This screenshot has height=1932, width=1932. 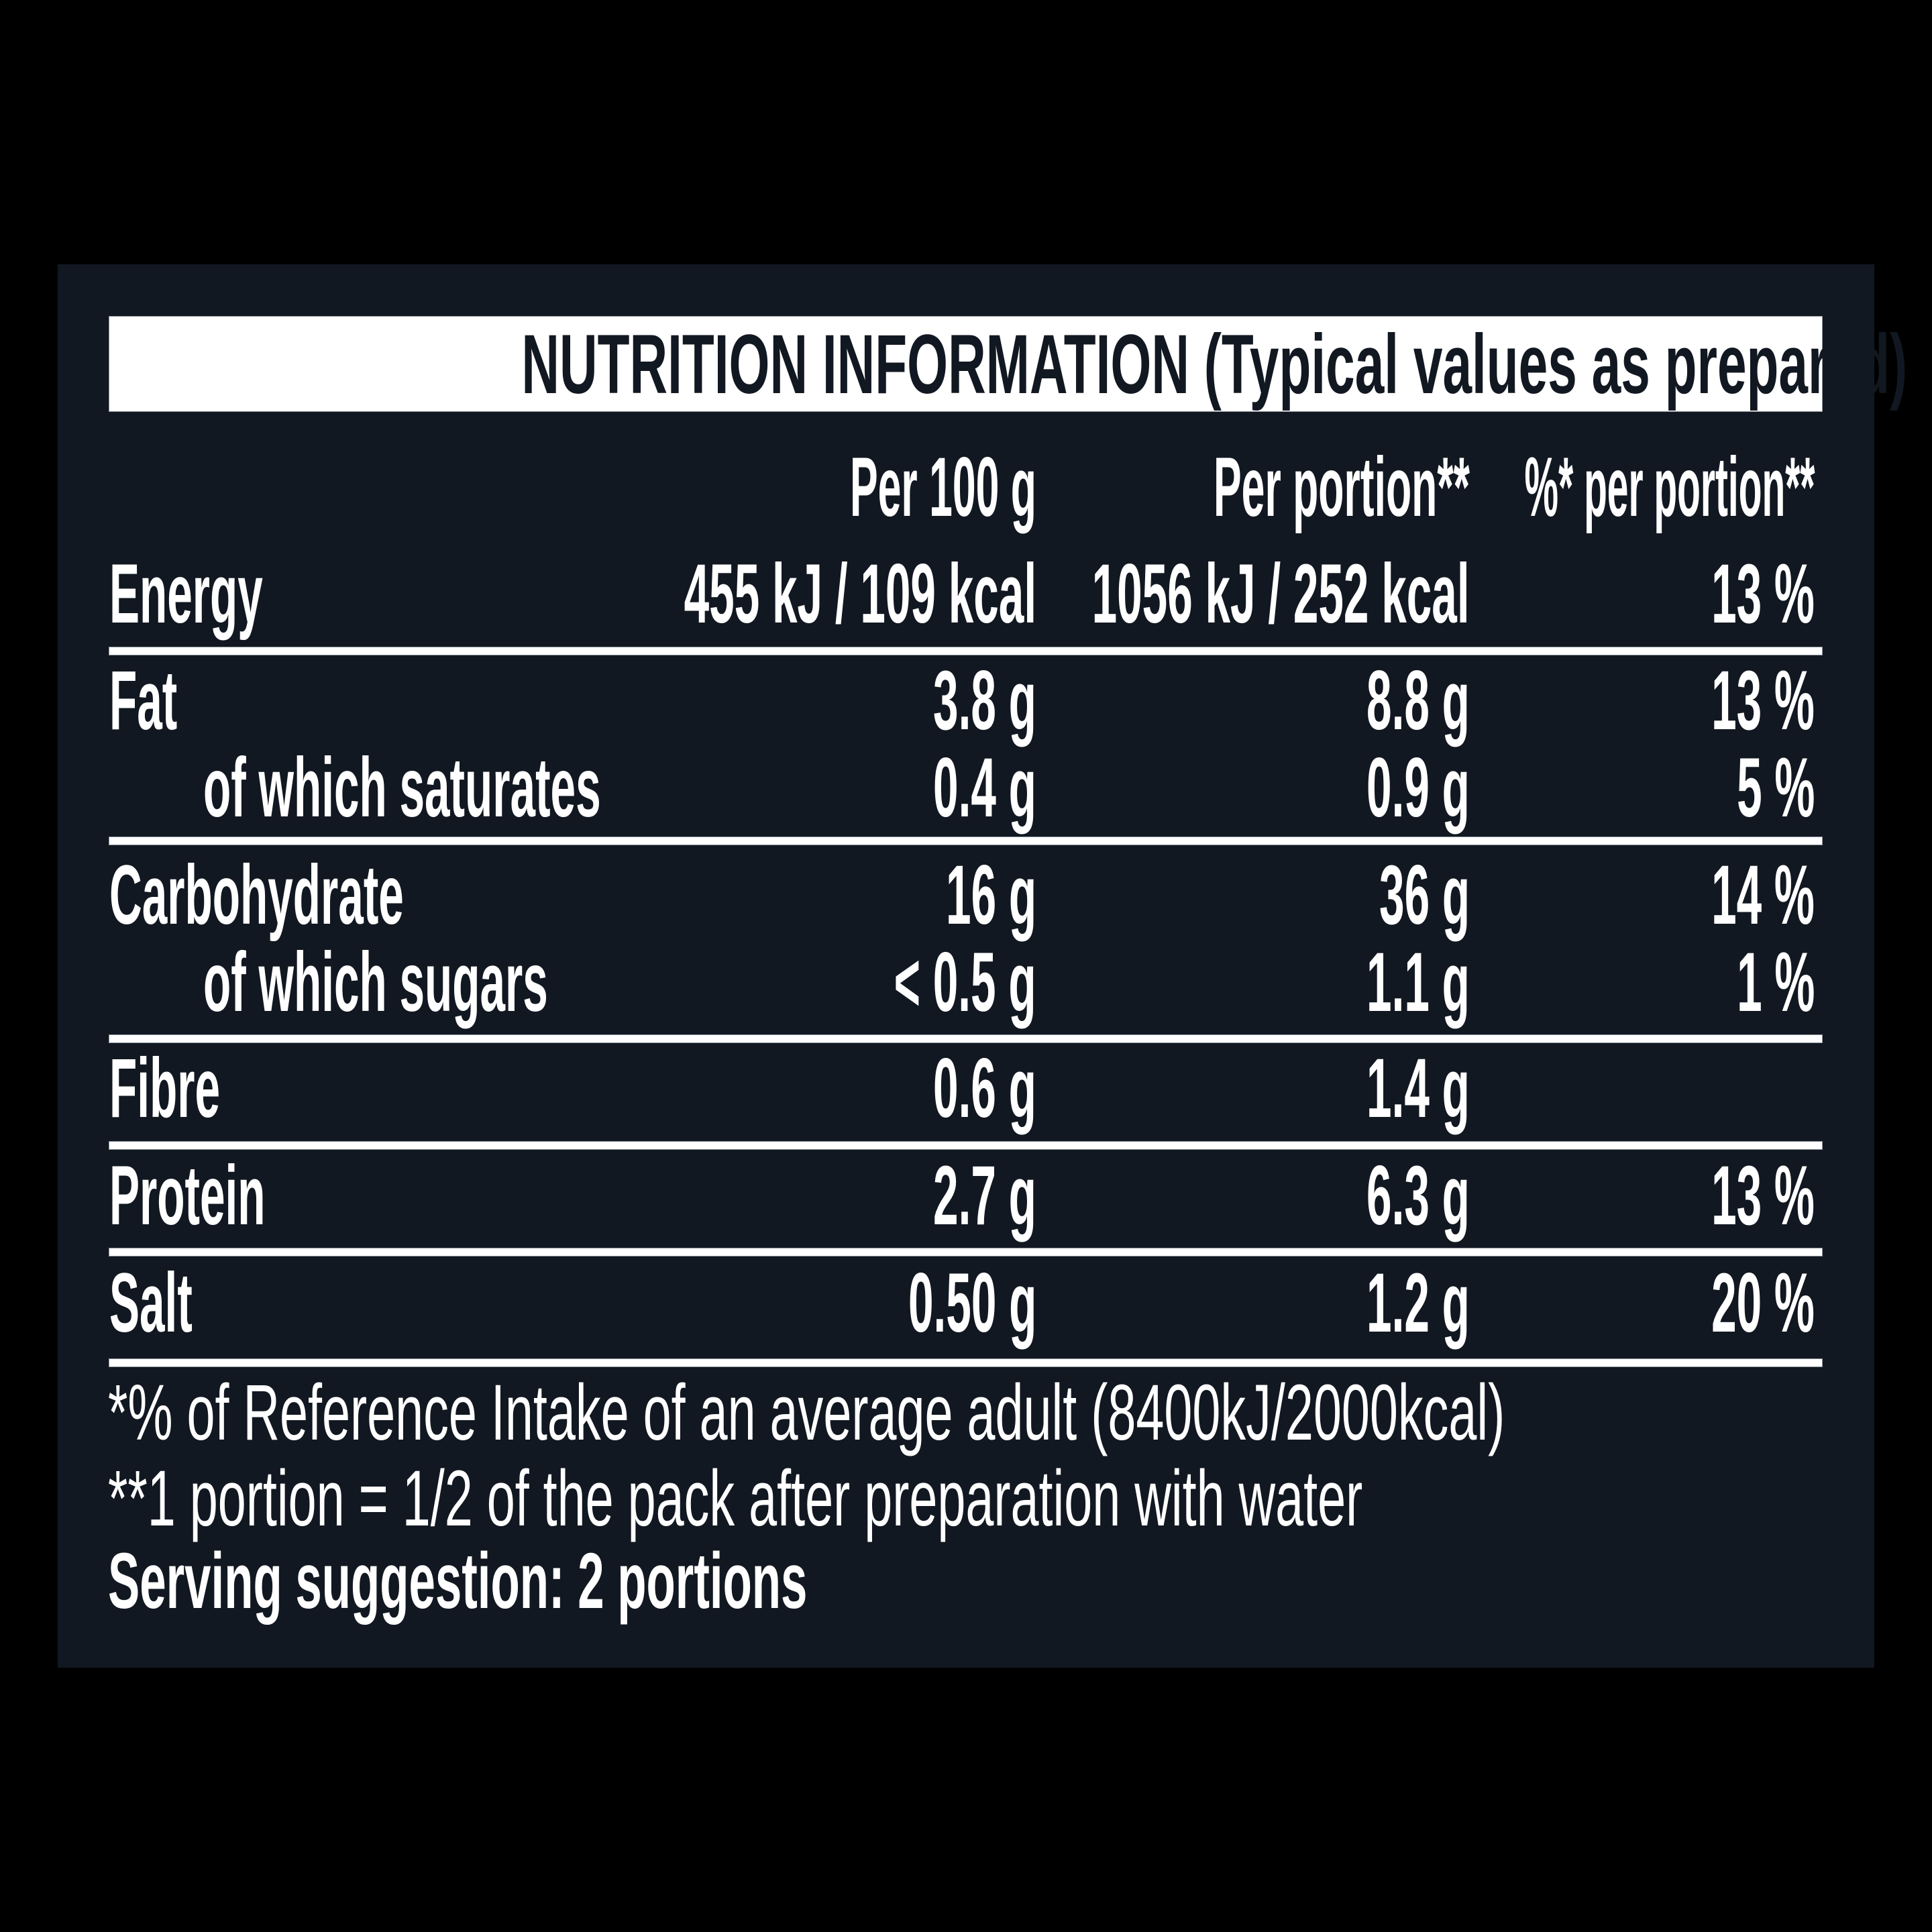 I want to click on cell-ri-percent, so click(x=1814, y=1088).